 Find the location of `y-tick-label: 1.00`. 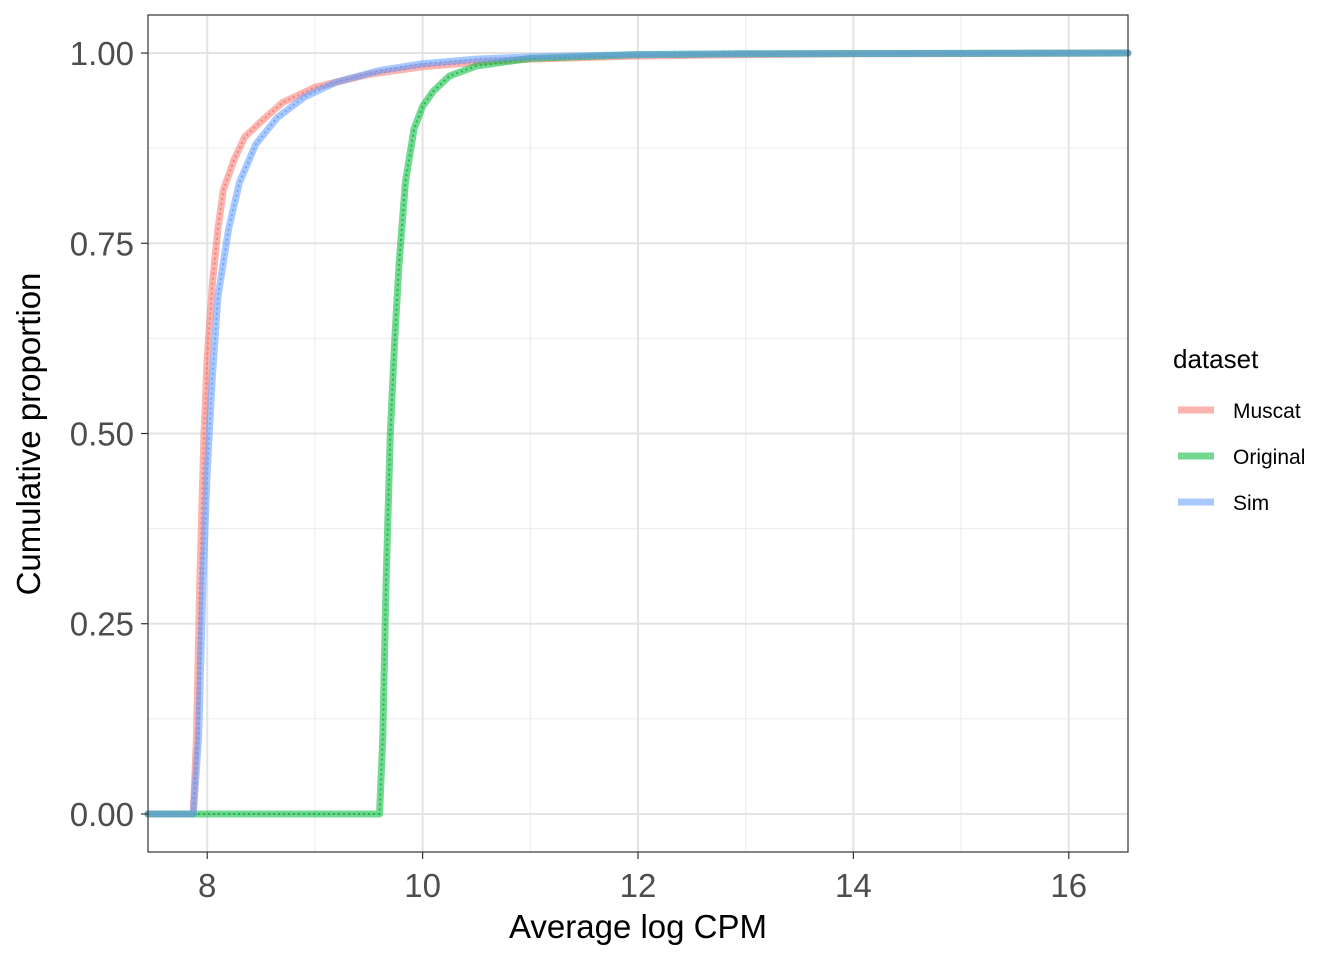

y-tick-label: 1.00 is located at coordinates (102, 53).